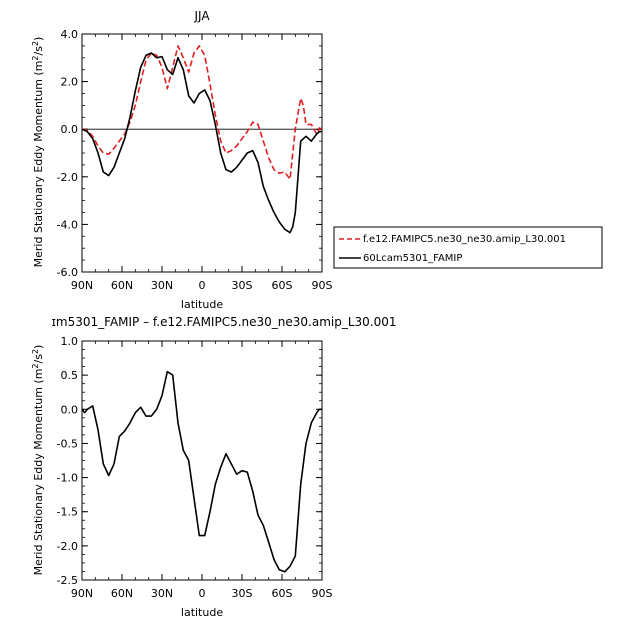 This screenshot has height=626, width=626. Describe the element at coordinates (282, 285) in the screenshot. I see `top-x-tick-label: 60S` at that location.